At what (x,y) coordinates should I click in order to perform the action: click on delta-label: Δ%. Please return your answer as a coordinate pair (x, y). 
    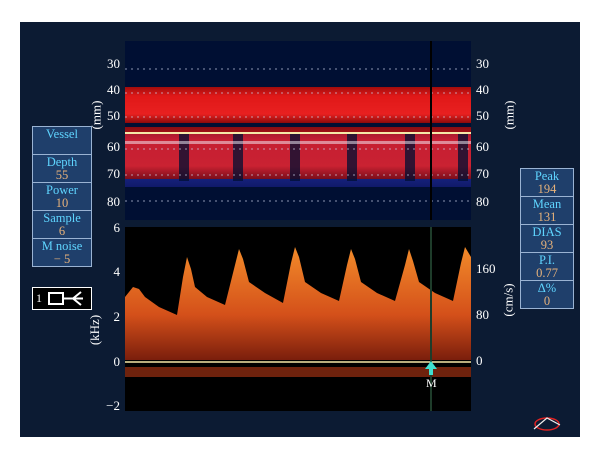
    Looking at the image, I should click on (547, 288).